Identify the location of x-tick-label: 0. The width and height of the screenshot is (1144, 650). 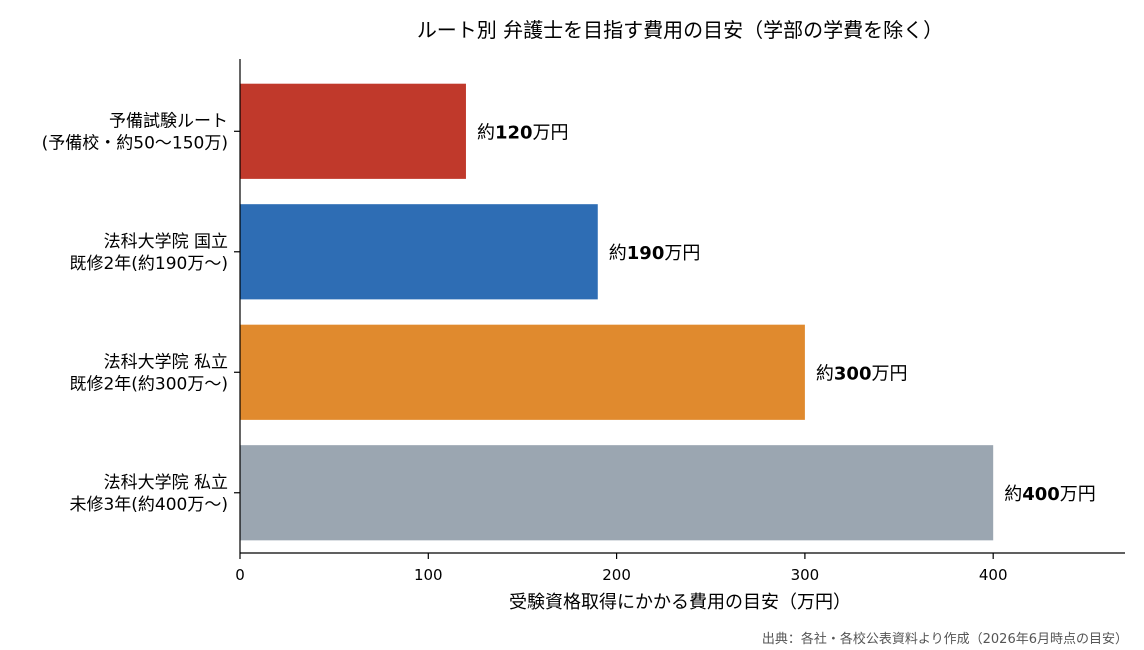
(240, 575).